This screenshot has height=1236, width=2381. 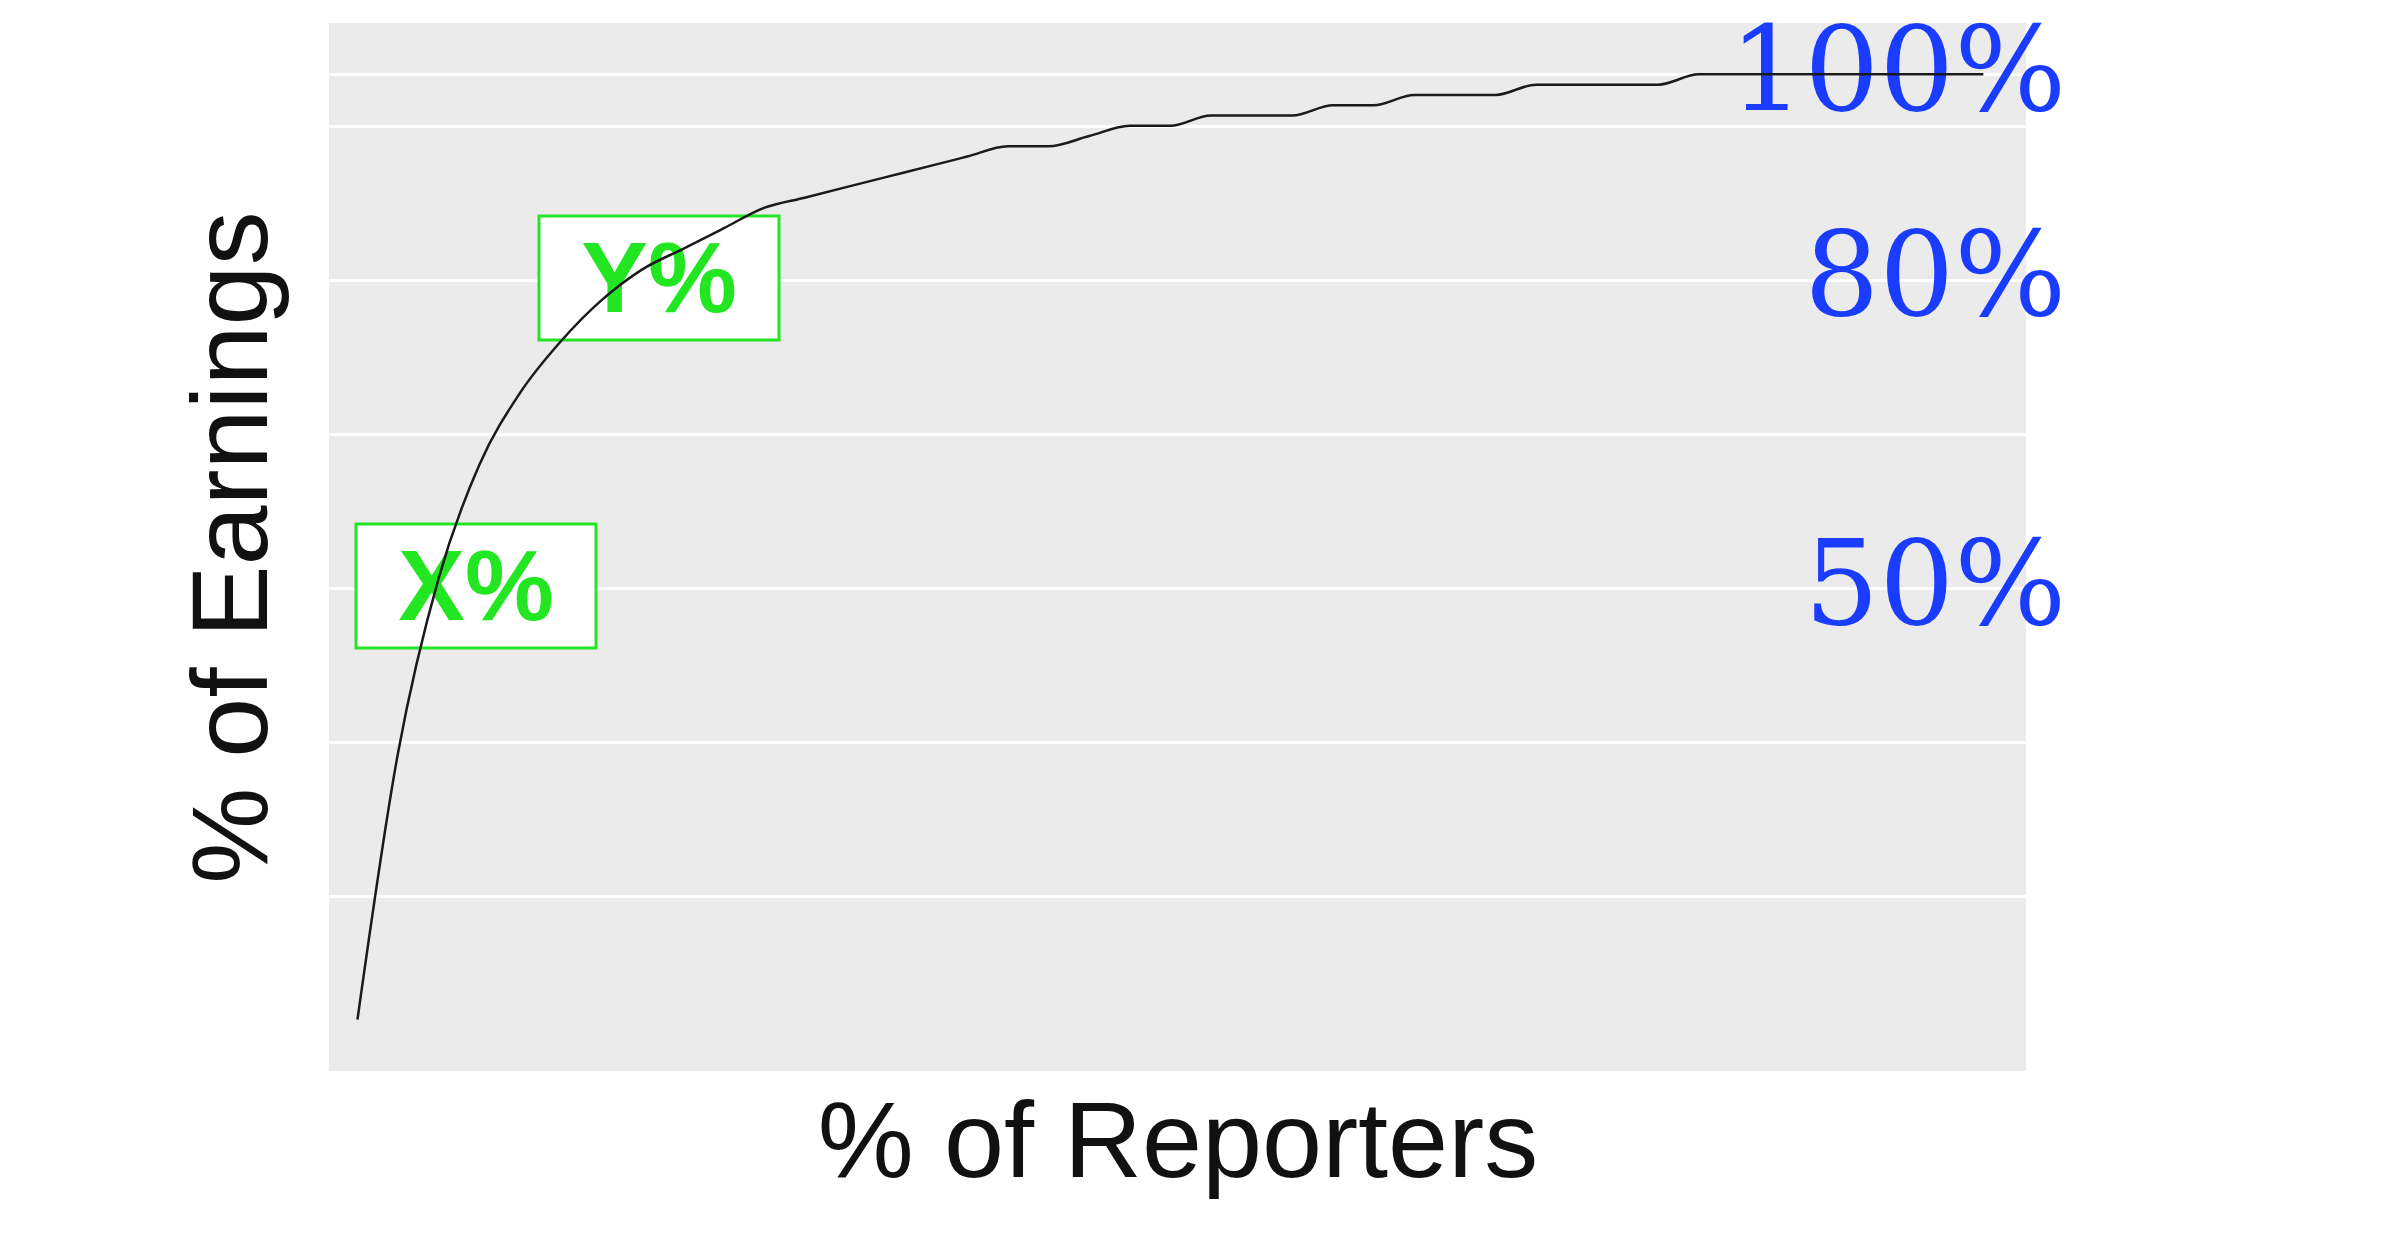 What do you see at coordinates (1935, 274) in the screenshot?
I see `y-tick-label: 80%` at bounding box center [1935, 274].